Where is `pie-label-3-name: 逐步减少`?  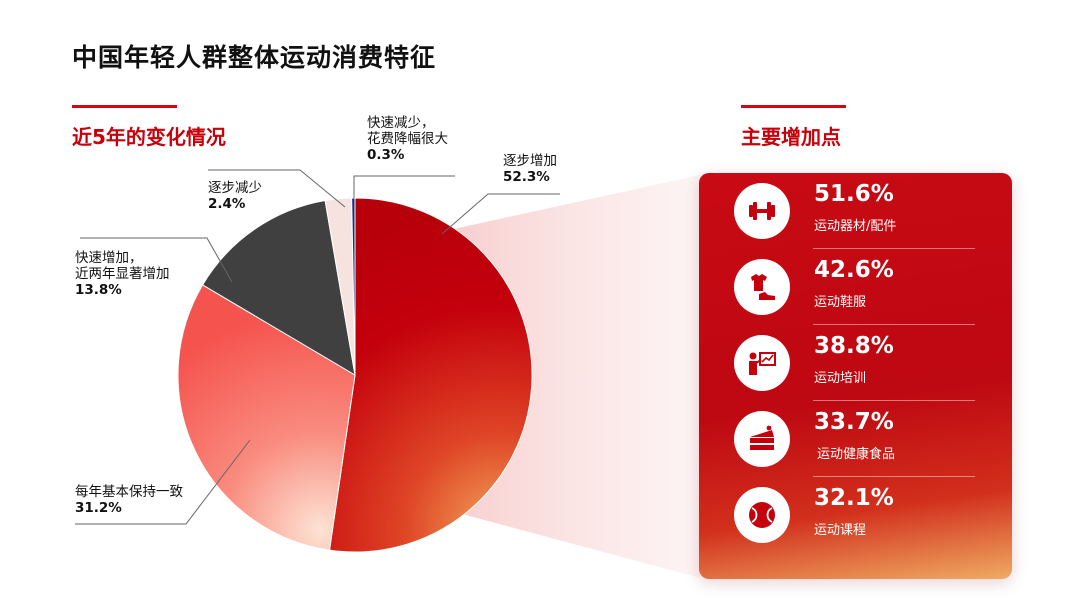 pie-label-3-name: 逐步减少 is located at coordinates (235, 188).